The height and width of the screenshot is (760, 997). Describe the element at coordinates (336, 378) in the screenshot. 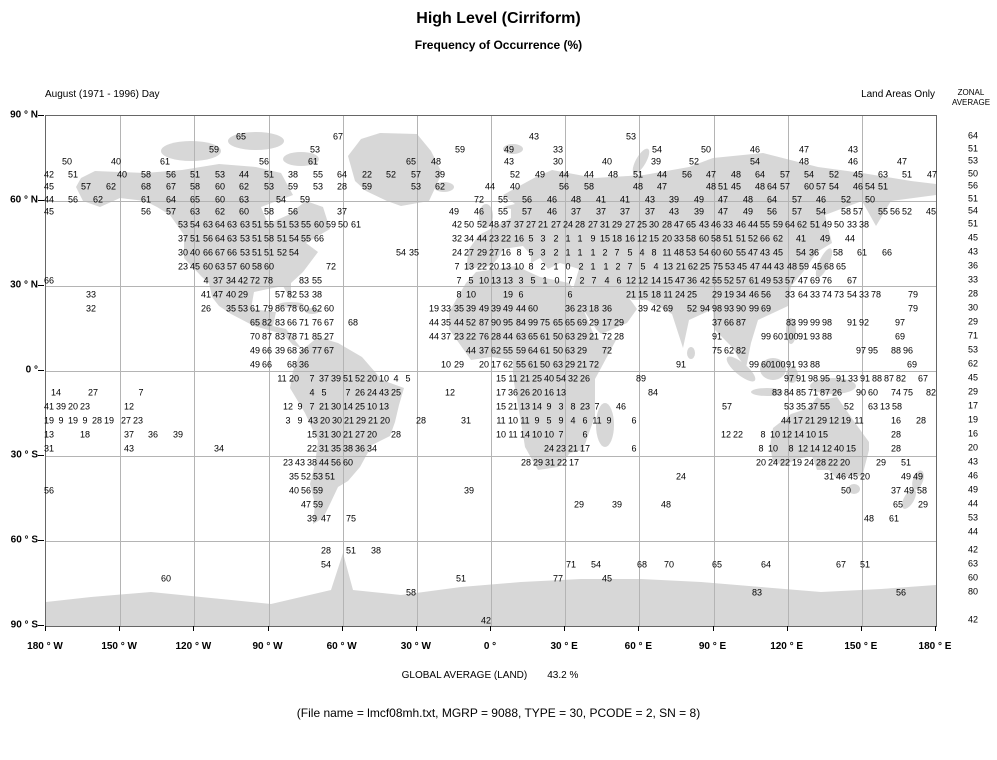

I see `grid-value-cell: 39` at that location.